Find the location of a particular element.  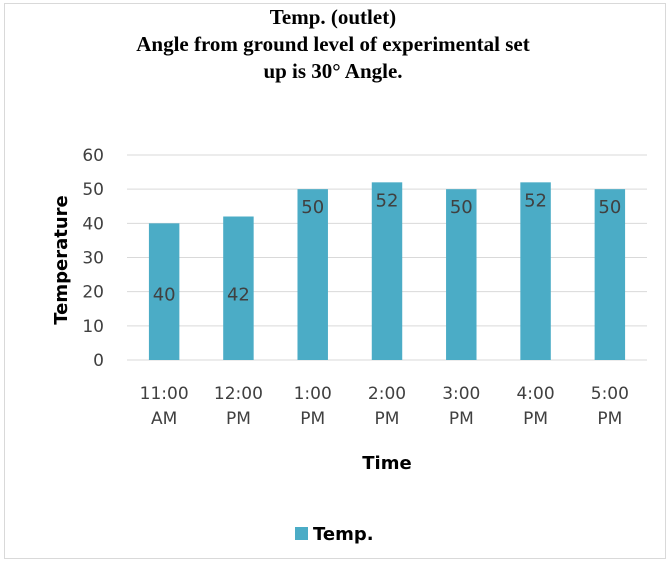

x-tick-label-line: 4:00 is located at coordinates (535, 394).